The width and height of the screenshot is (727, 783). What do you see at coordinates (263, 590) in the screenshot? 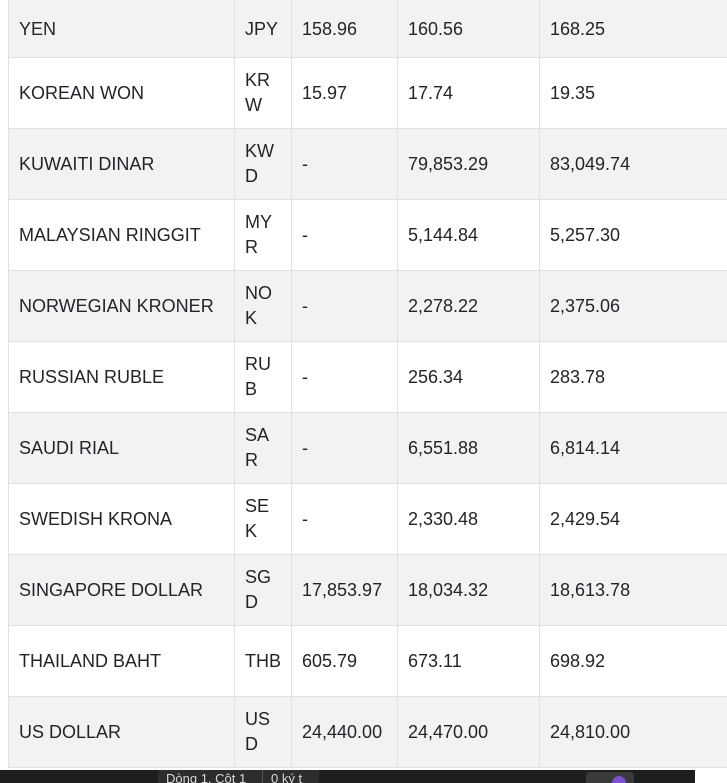
I see `currency-code: SGD` at bounding box center [263, 590].